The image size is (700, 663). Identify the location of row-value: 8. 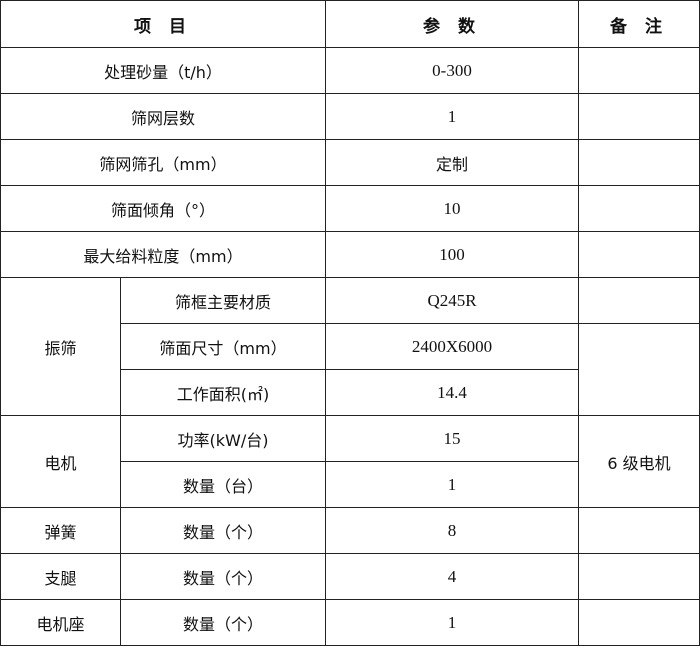
(452, 530).